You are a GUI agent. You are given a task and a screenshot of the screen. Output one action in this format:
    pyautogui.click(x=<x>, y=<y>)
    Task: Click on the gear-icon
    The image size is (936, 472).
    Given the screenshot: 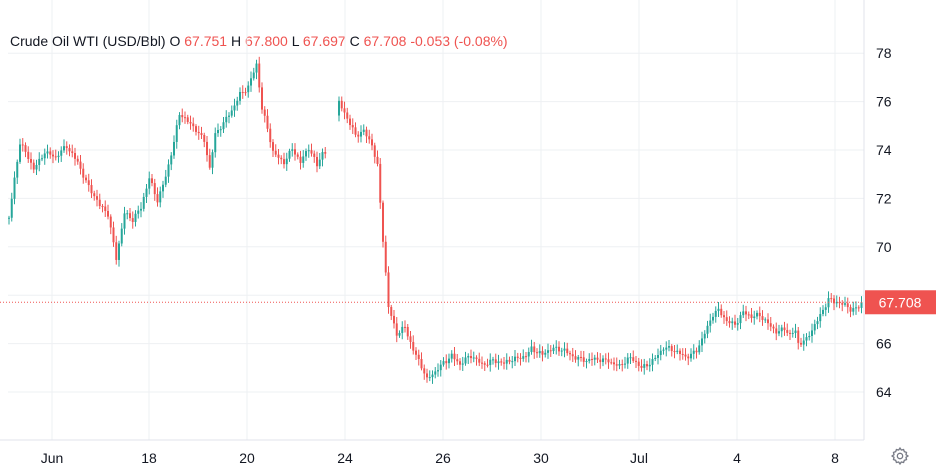 What is the action you would take?
    pyautogui.click(x=900, y=456)
    